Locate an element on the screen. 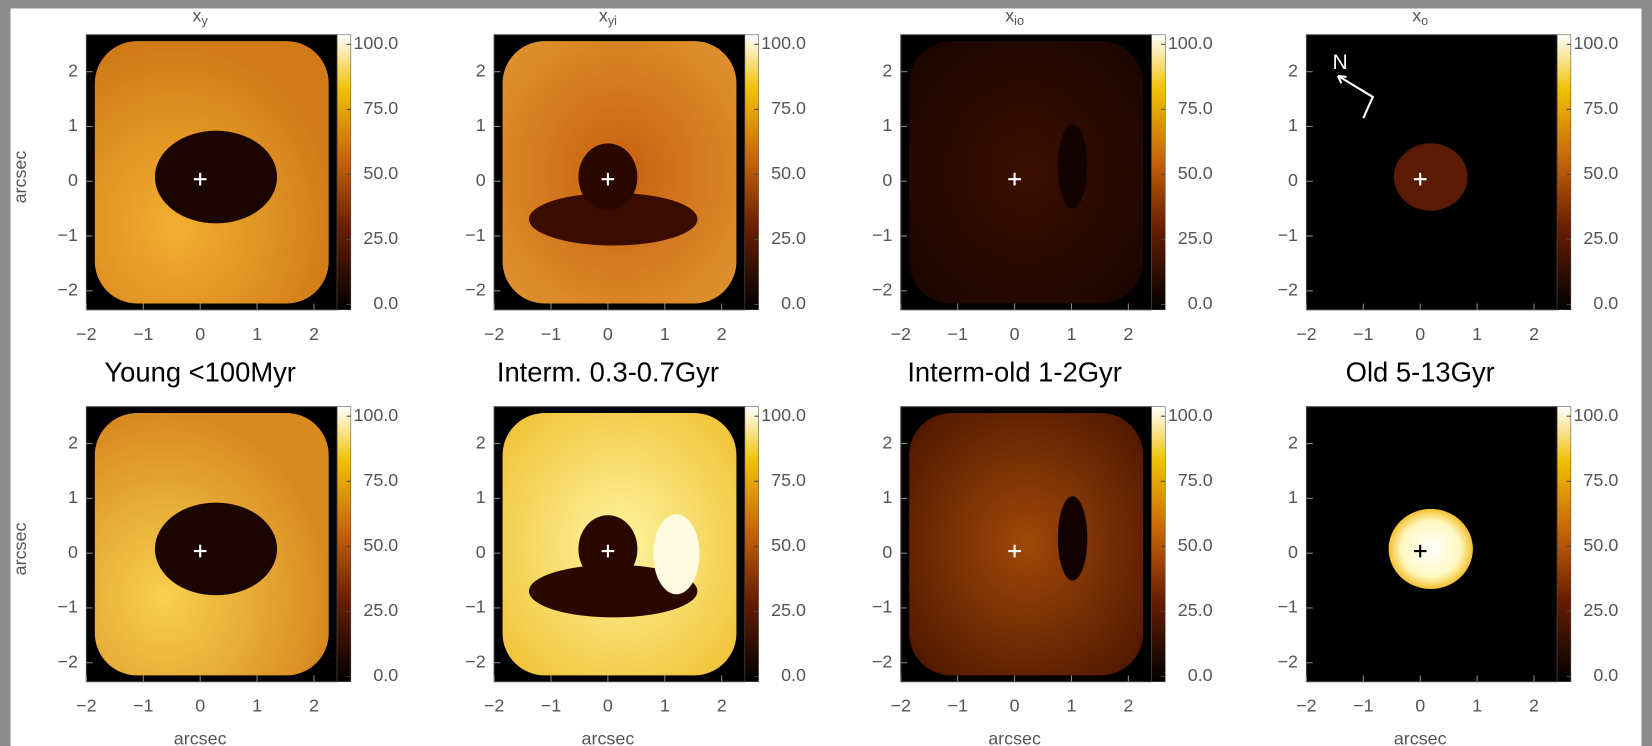  map-field is located at coordinates (1026, 544).